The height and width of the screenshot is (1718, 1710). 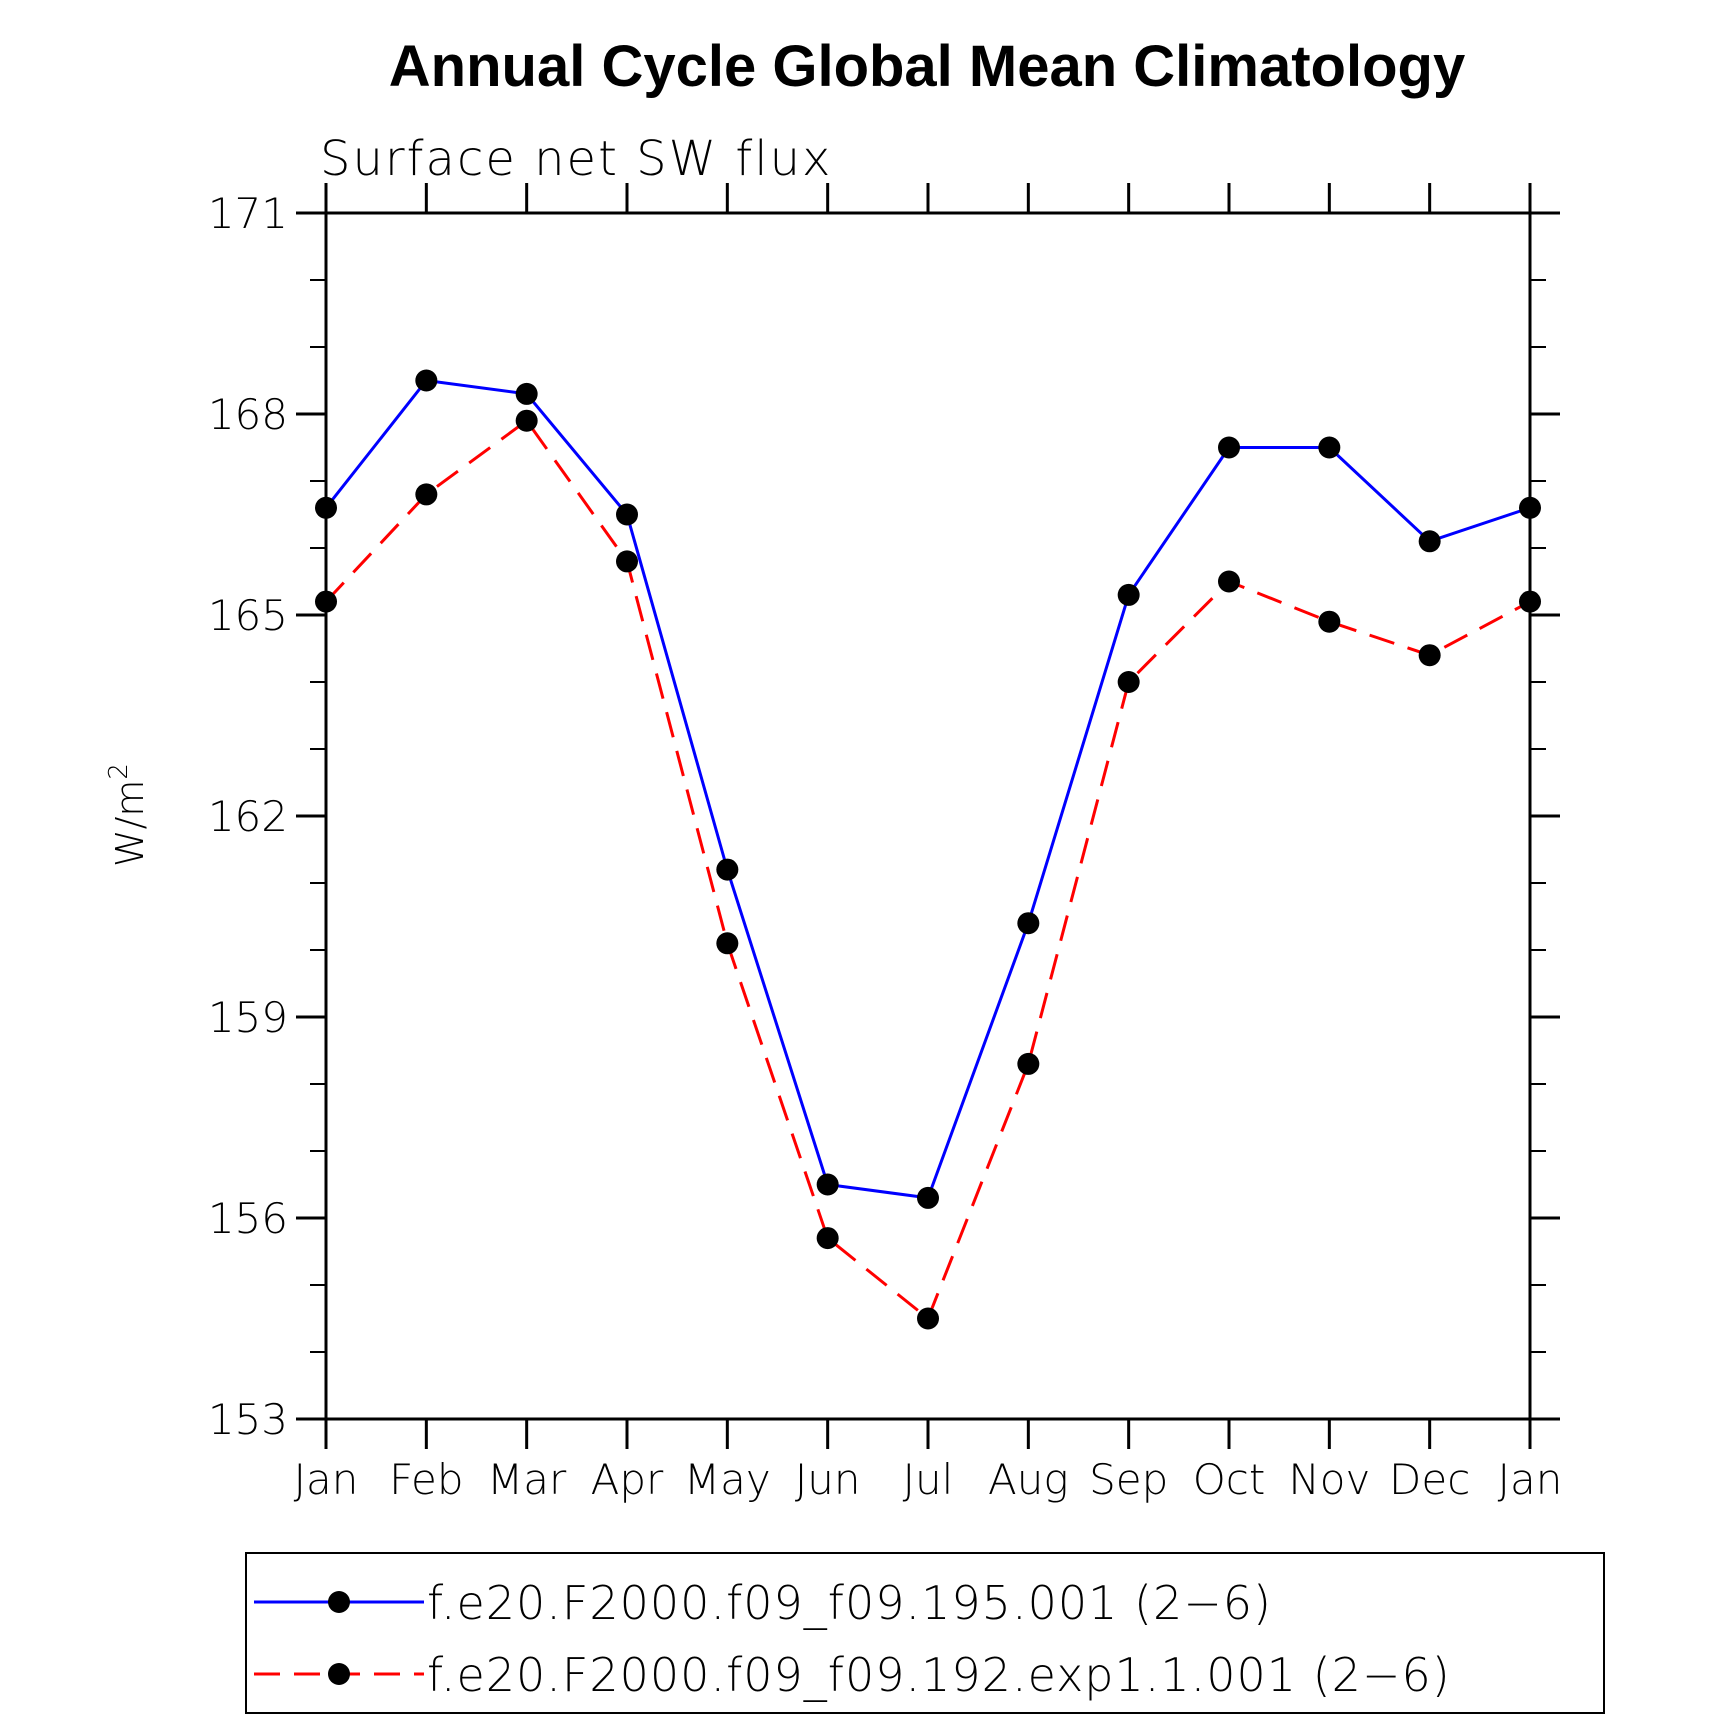 What do you see at coordinates (1028, 1479) in the screenshot?
I see `x-tick-label: Aug` at bounding box center [1028, 1479].